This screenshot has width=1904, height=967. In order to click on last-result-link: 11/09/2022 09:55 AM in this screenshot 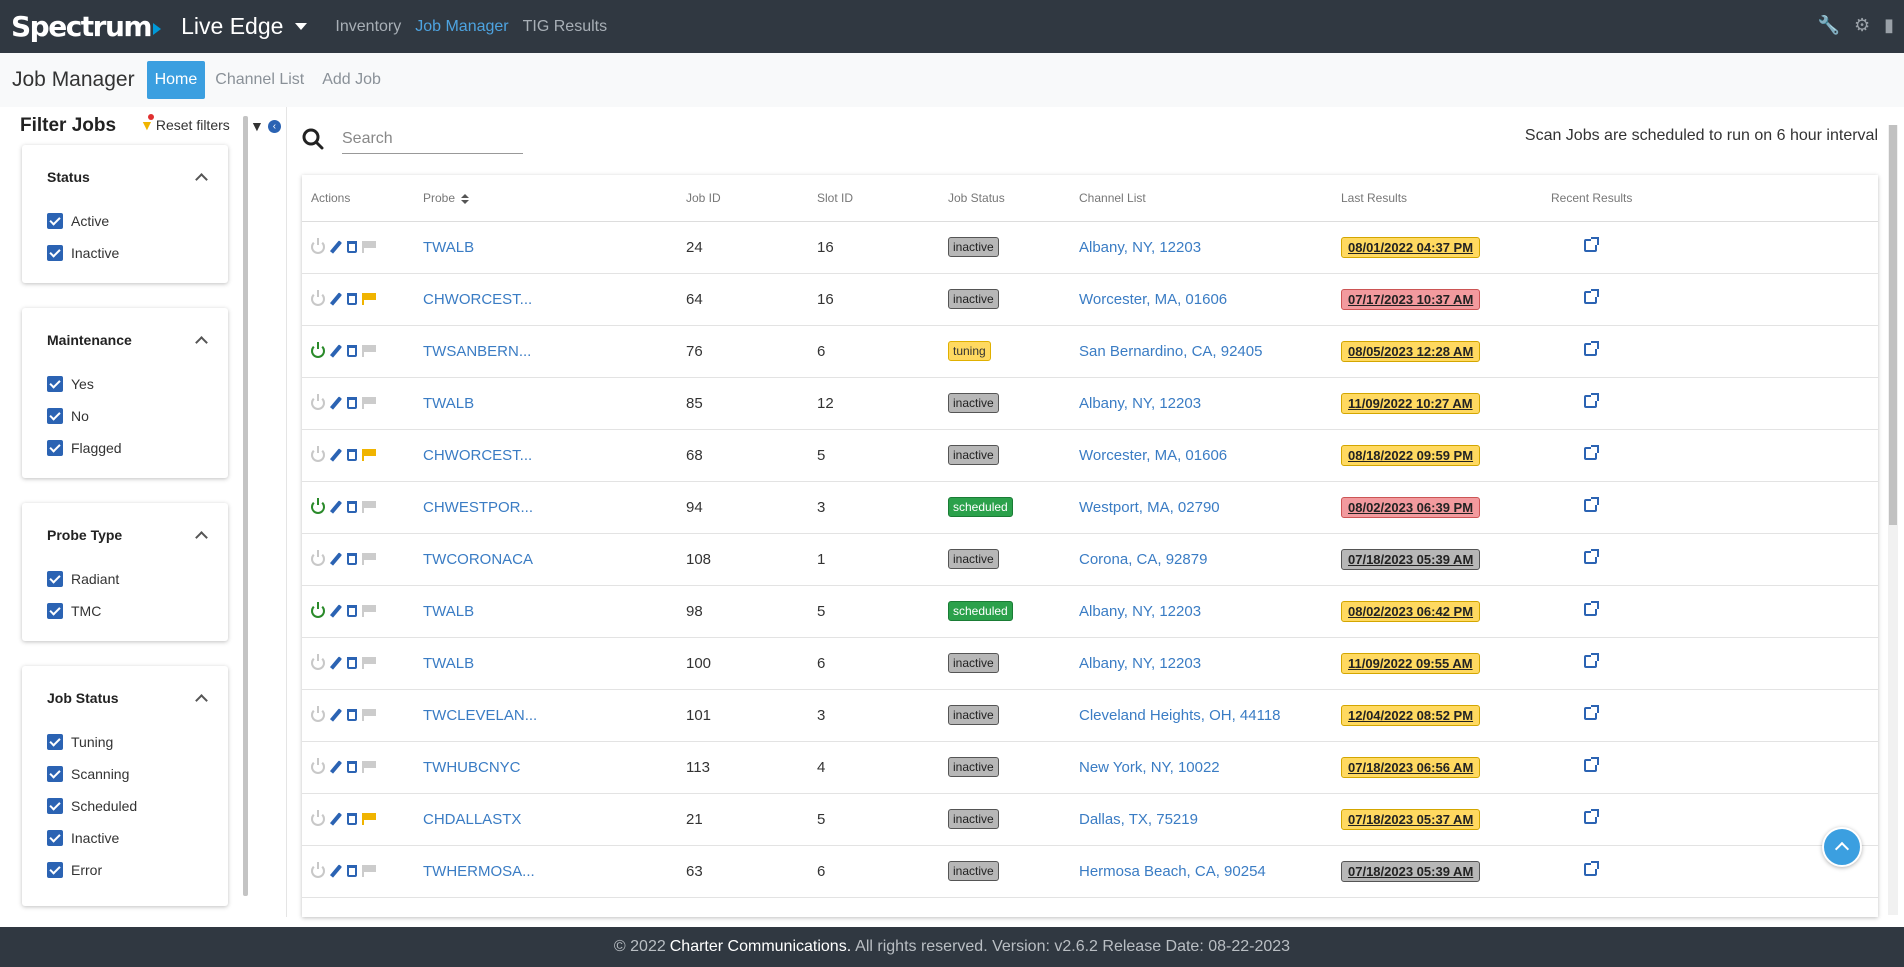, I will do `click(1410, 663)`.